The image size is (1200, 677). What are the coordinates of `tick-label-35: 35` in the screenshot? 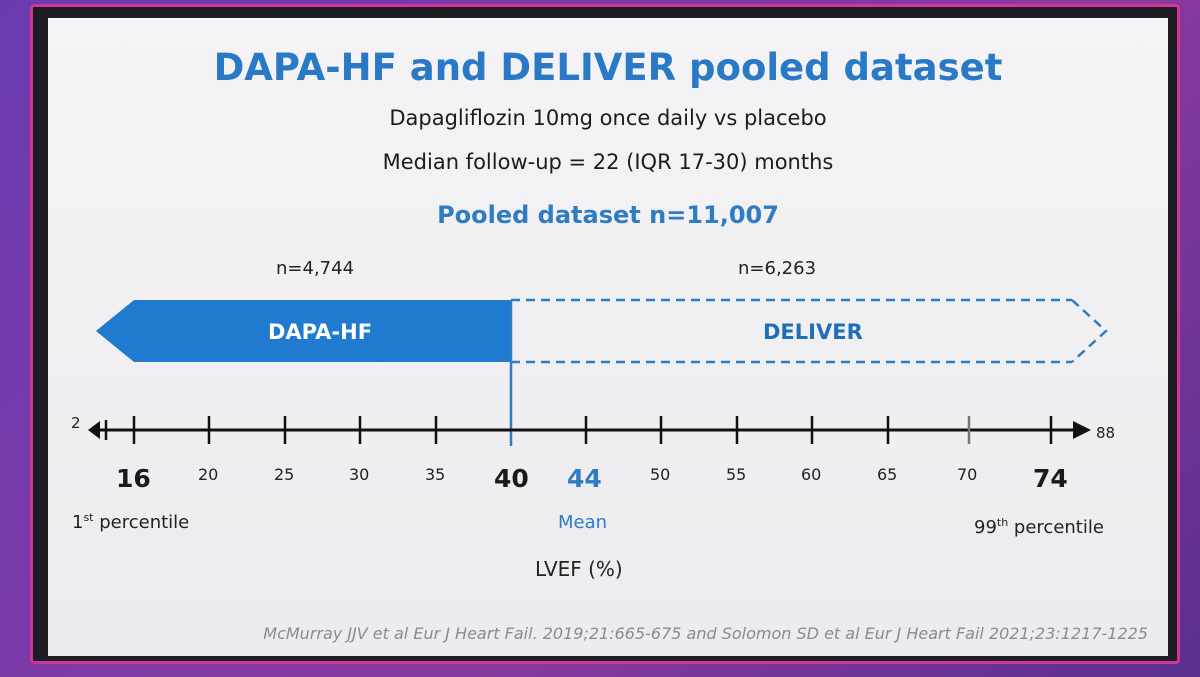 It's located at (435, 474).